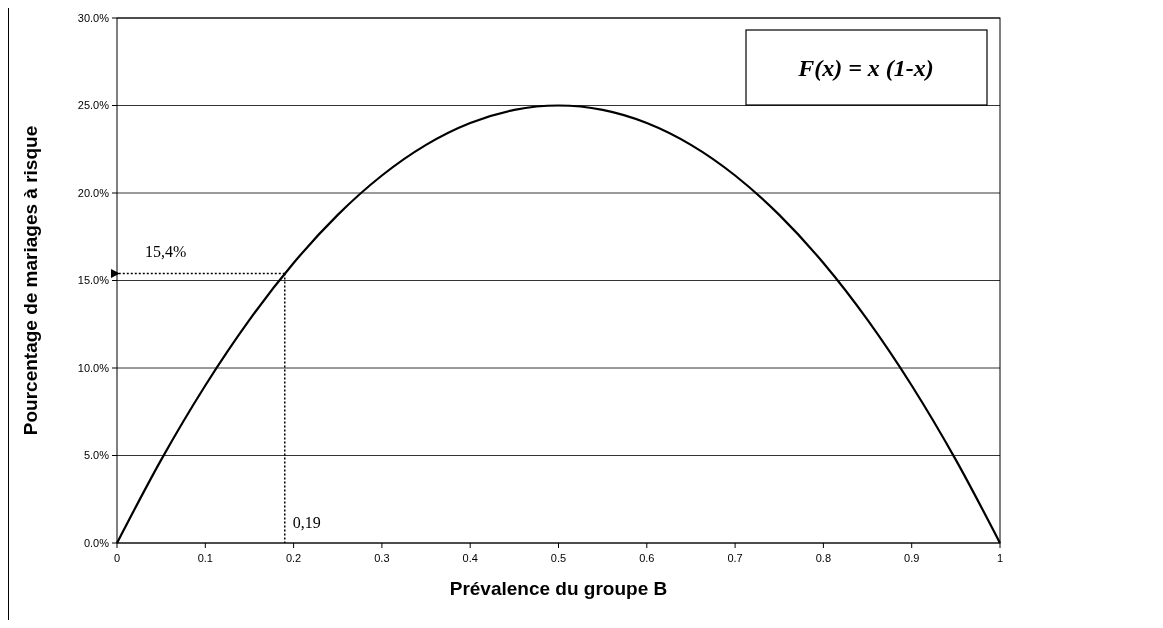 The image size is (1163, 628). What do you see at coordinates (93, 17) in the screenshot?
I see `y-tick-label: 30.0%` at bounding box center [93, 17].